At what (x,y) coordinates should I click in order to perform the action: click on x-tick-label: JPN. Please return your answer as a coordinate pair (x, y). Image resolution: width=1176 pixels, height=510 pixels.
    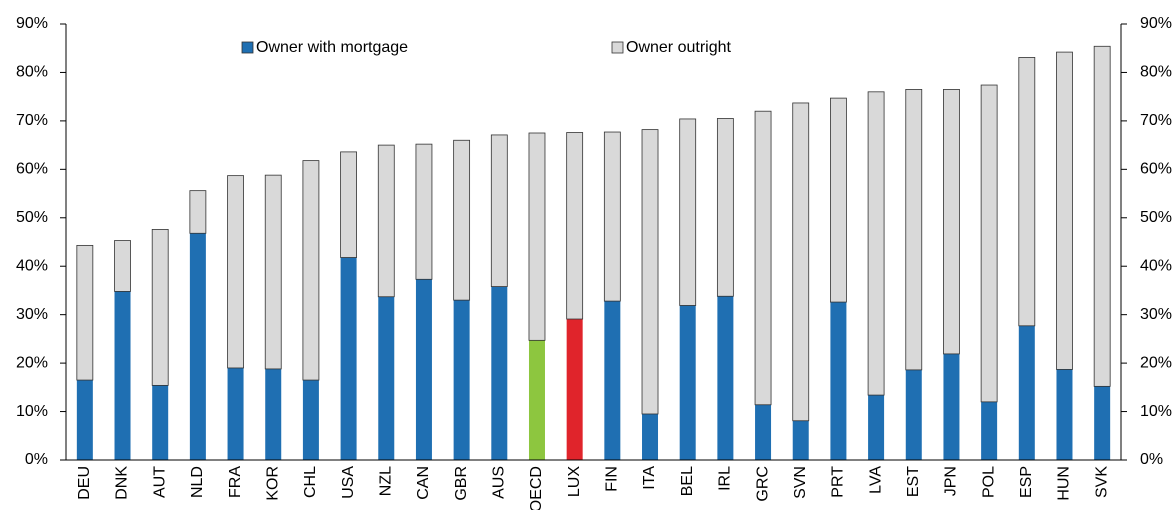
    Looking at the image, I should click on (951, 481).